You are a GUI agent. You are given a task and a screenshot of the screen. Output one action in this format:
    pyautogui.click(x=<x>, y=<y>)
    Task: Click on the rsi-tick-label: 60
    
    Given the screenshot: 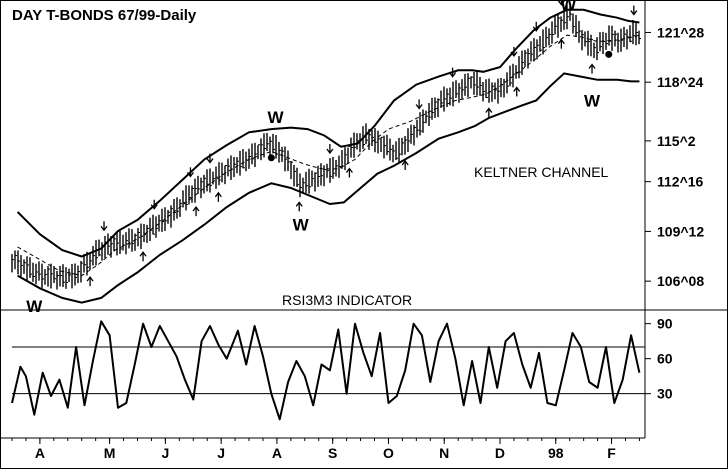 What is the action you would take?
    pyautogui.click(x=665, y=359)
    